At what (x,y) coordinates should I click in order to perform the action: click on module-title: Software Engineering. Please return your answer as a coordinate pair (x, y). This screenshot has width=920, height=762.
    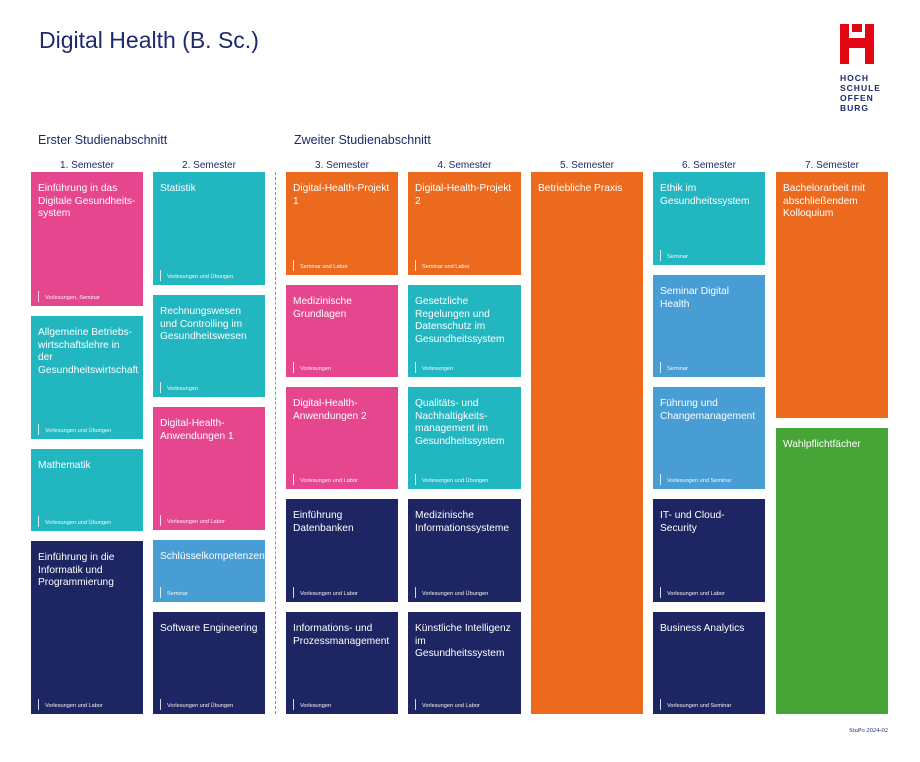
    Looking at the image, I should click on (209, 628).